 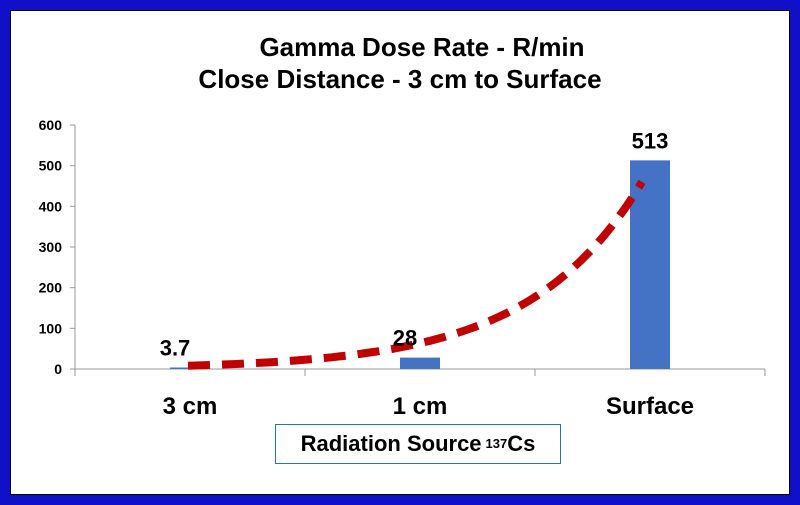 What do you see at coordinates (190, 406) in the screenshot?
I see `x-category-label: 3 cm` at bounding box center [190, 406].